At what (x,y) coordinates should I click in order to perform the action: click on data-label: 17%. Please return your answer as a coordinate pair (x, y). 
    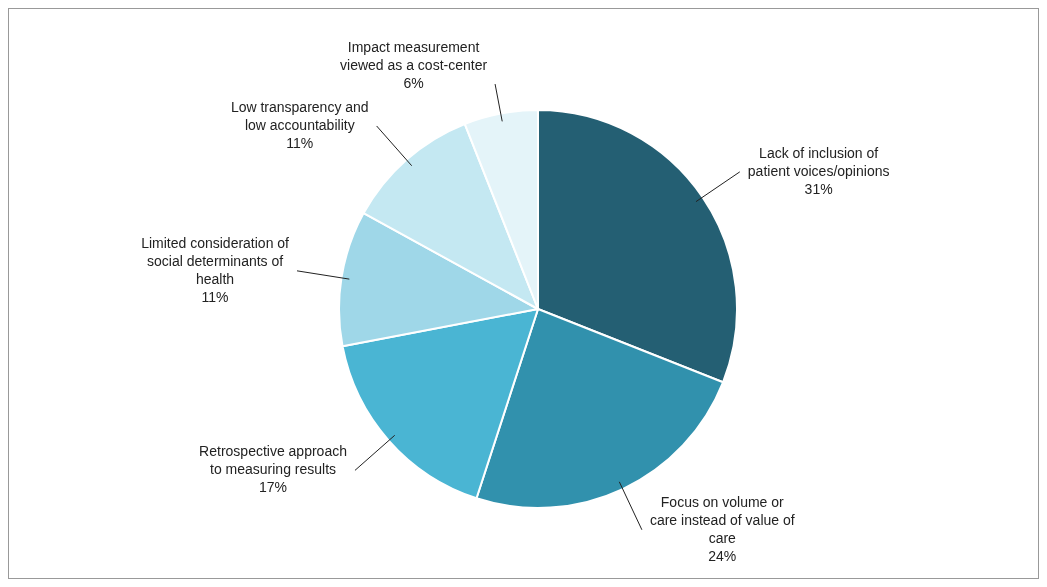
    Looking at the image, I should click on (273, 487).